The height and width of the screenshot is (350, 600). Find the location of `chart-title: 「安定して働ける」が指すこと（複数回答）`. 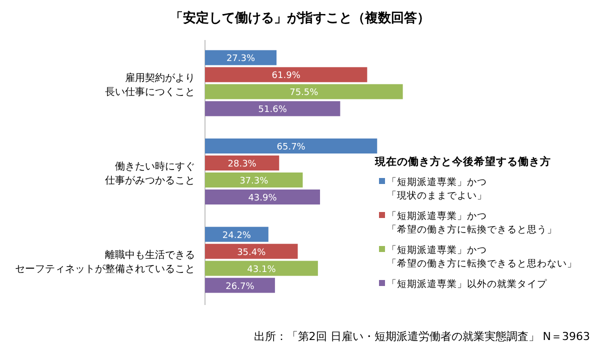

chart-title: 「安定して働ける」が指すこと（複数回答） is located at coordinates (300, 18).